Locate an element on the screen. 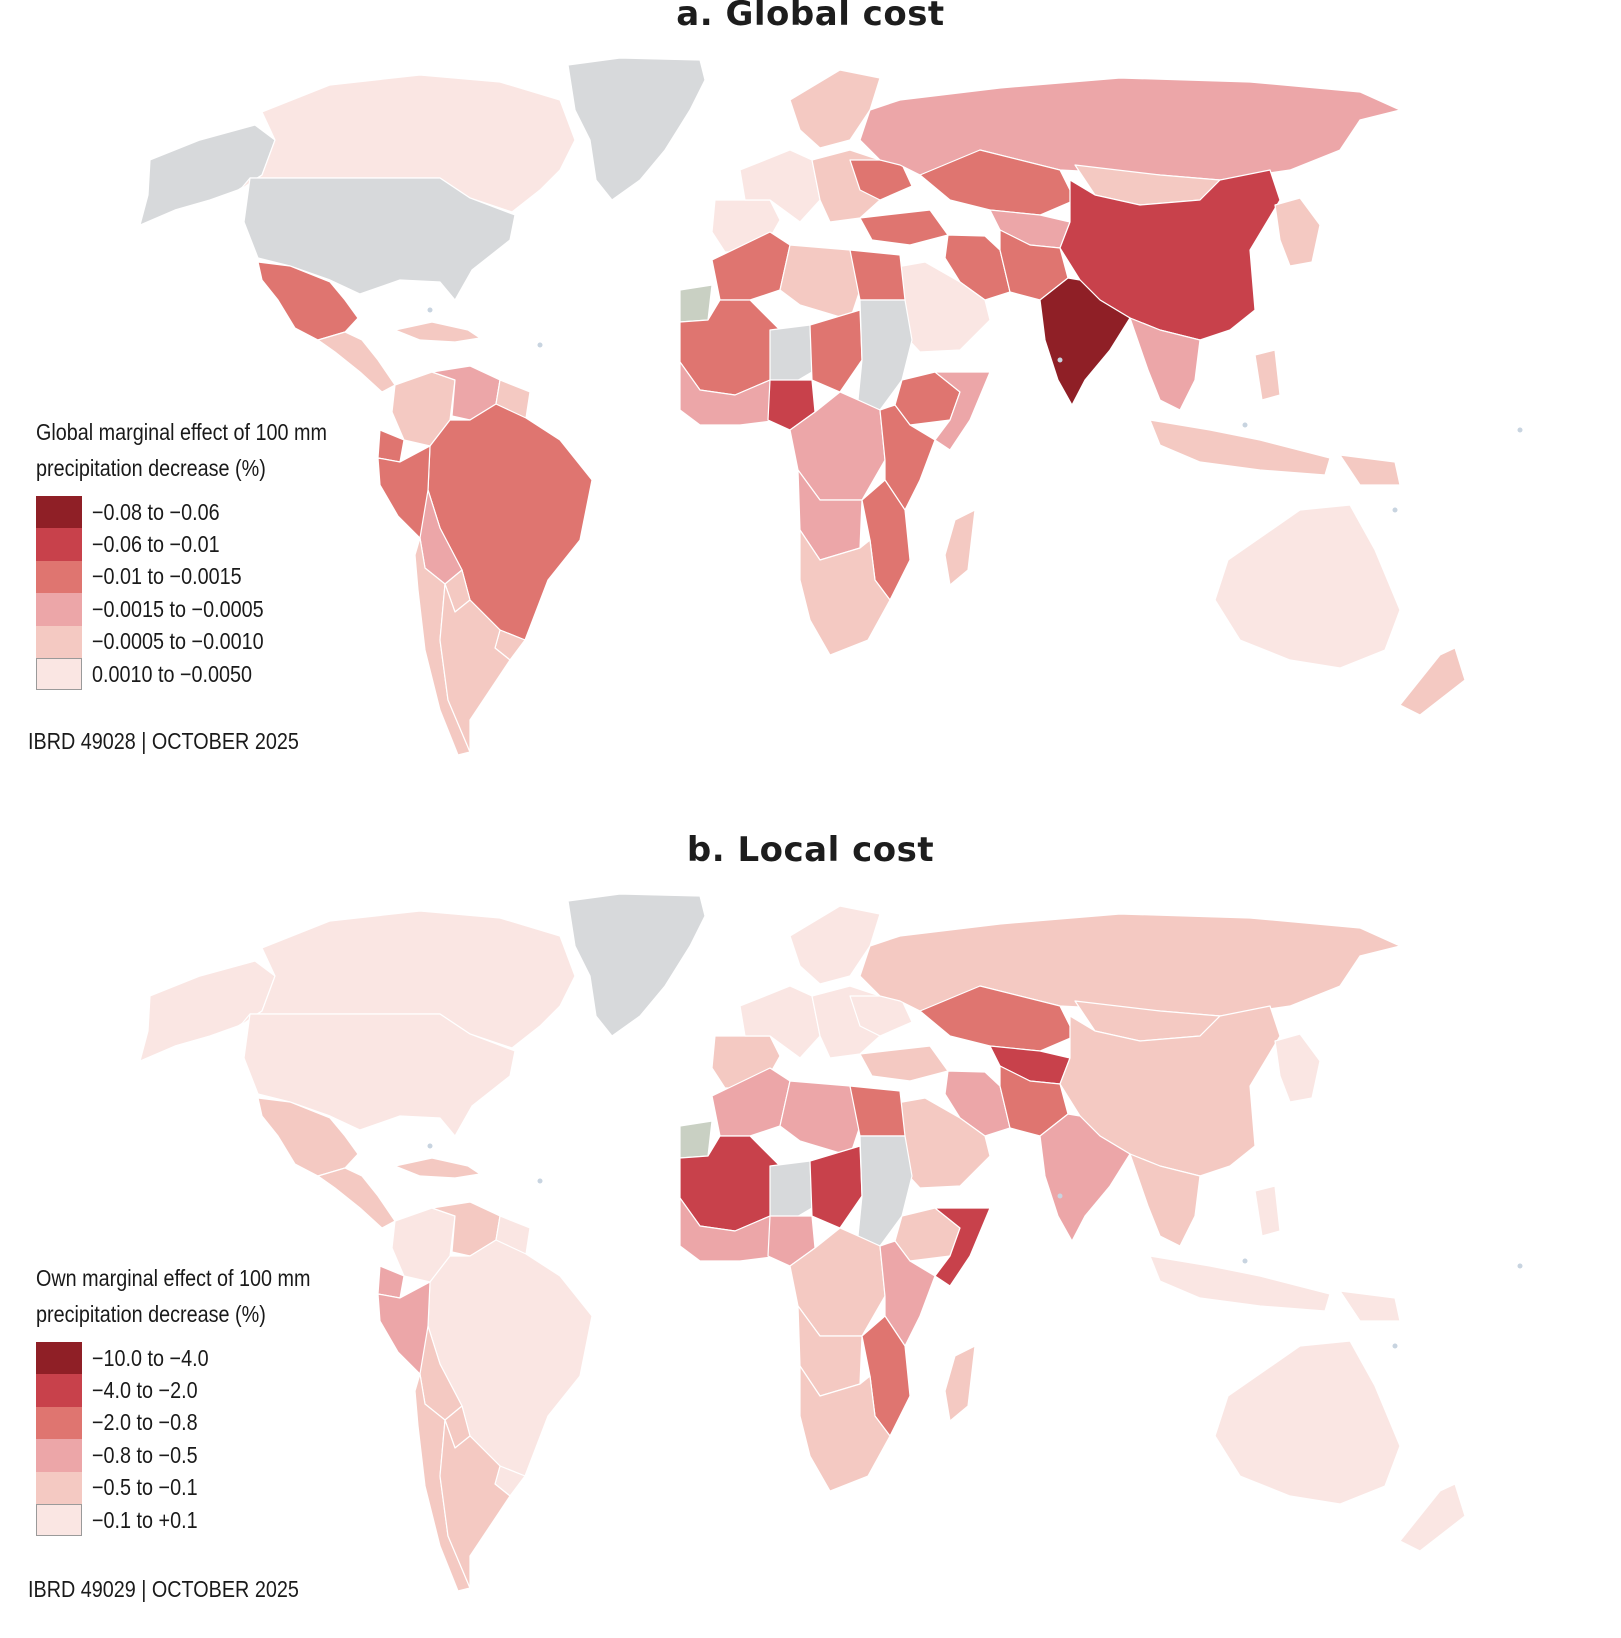  legend-label: −0.0005 to −0.0010 is located at coordinates (178, 641).